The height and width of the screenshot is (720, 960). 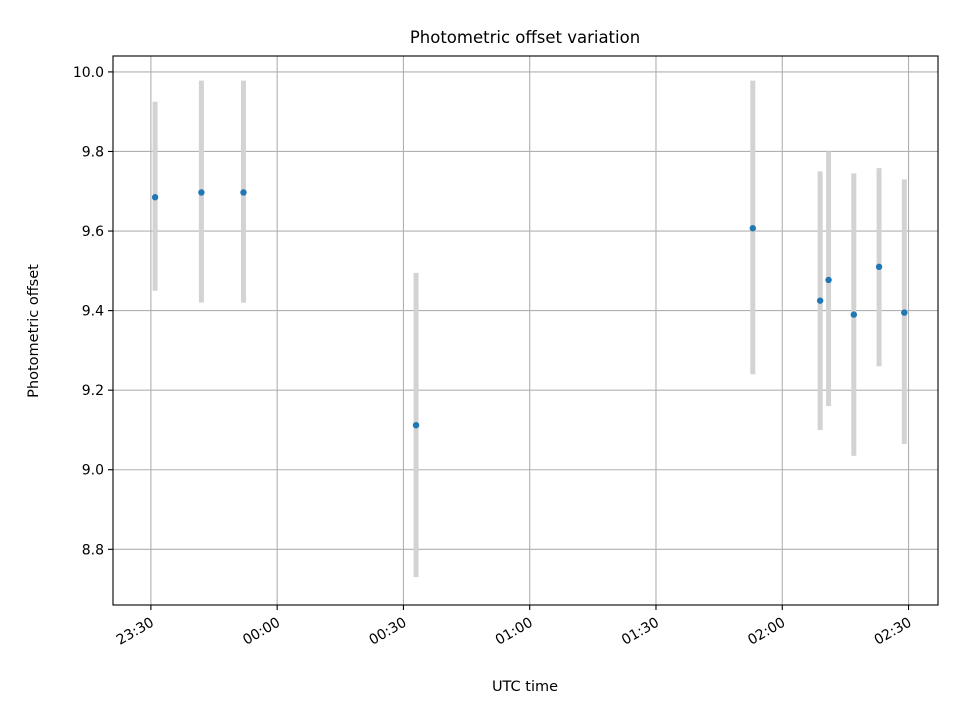 I want to click on y-tick-label: 9.8, so click(x=93, y=152).